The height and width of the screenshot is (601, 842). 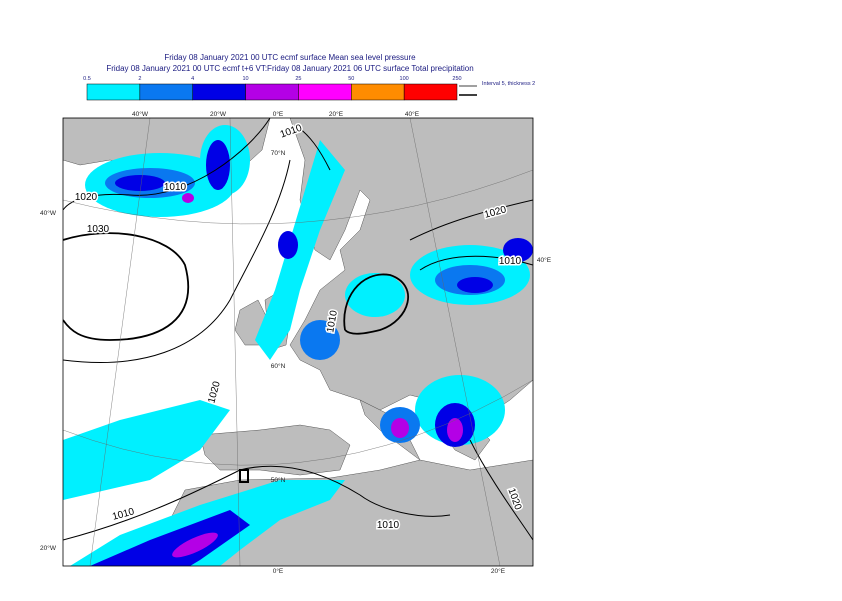 I want to click on colorbar-label: 100, so click(x=404, y=79).